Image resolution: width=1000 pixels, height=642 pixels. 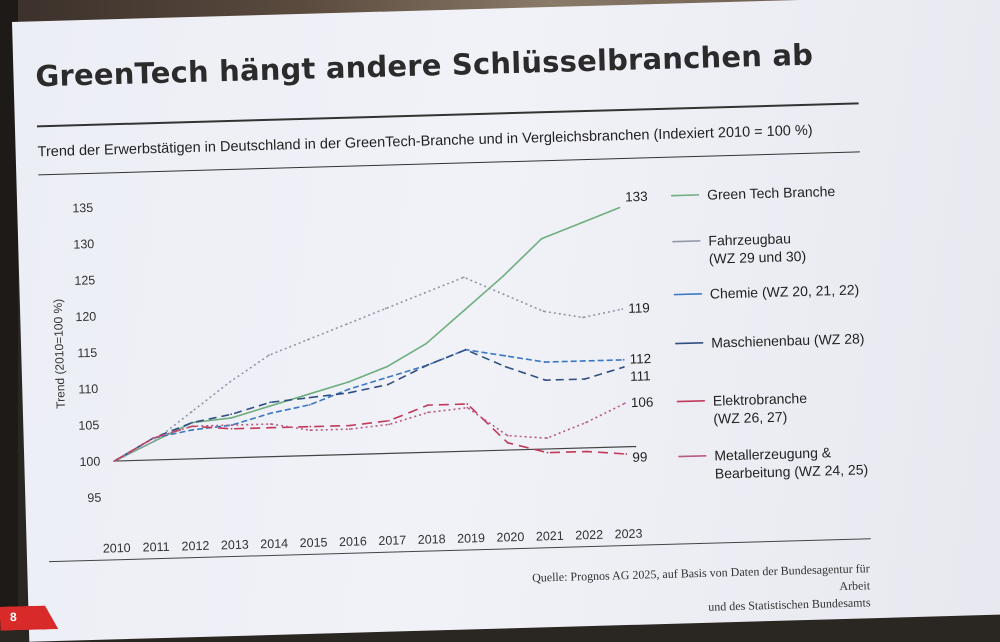 What do you see at coordinates (471, 538) in the screenshot?
I see `x-tick-label: 2019` at bounding box center [471, 538].